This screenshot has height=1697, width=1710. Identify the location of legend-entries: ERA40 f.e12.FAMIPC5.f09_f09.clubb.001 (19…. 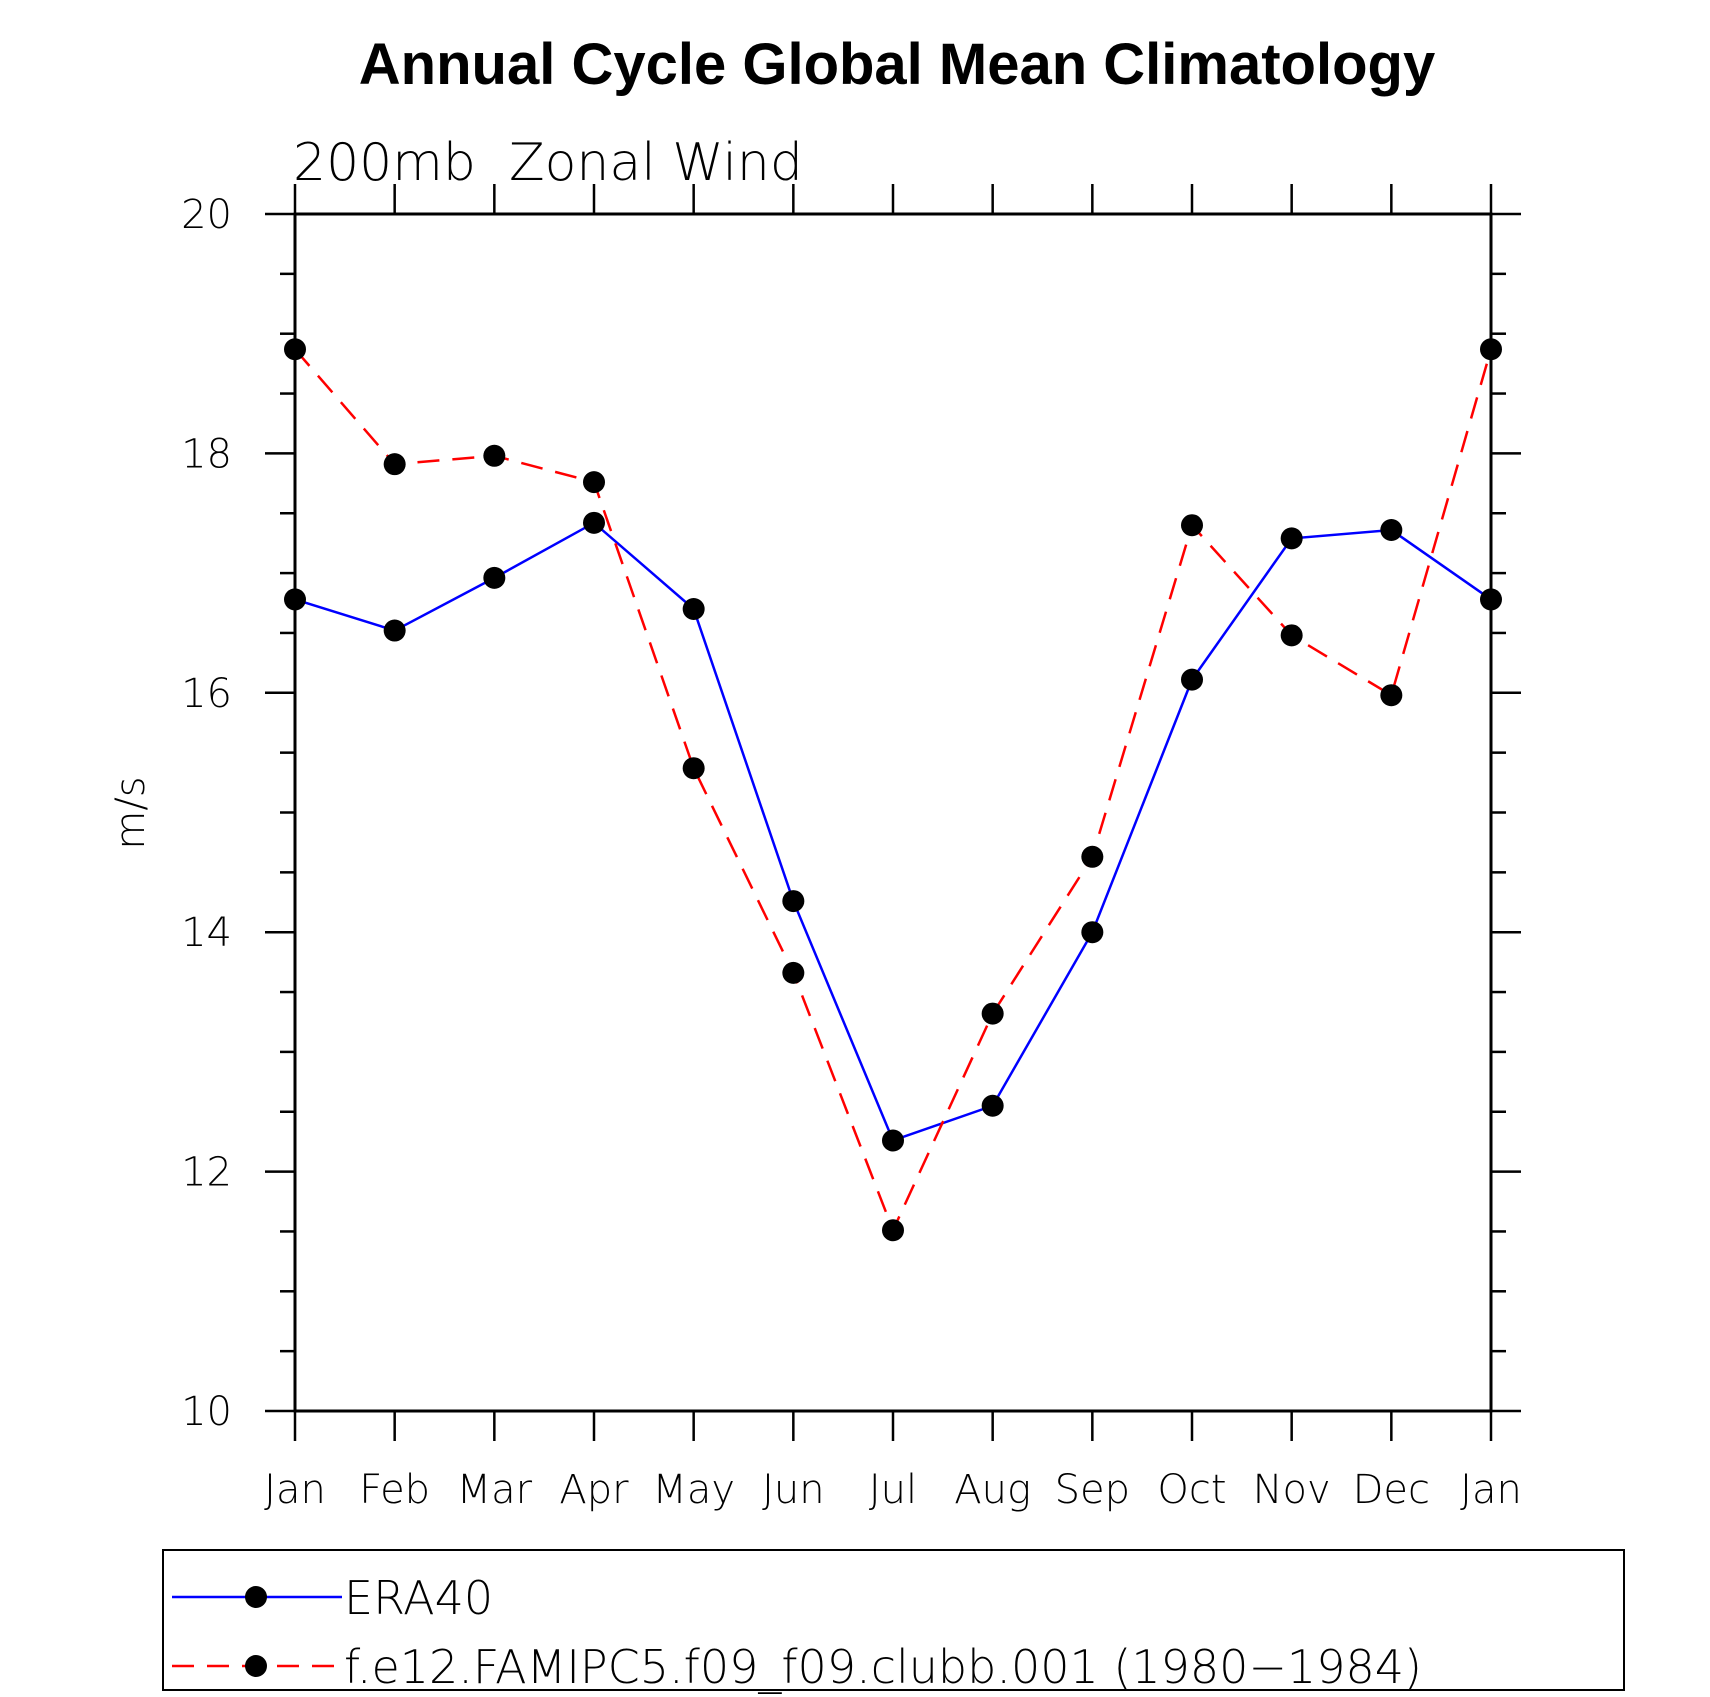
(797, 1632).